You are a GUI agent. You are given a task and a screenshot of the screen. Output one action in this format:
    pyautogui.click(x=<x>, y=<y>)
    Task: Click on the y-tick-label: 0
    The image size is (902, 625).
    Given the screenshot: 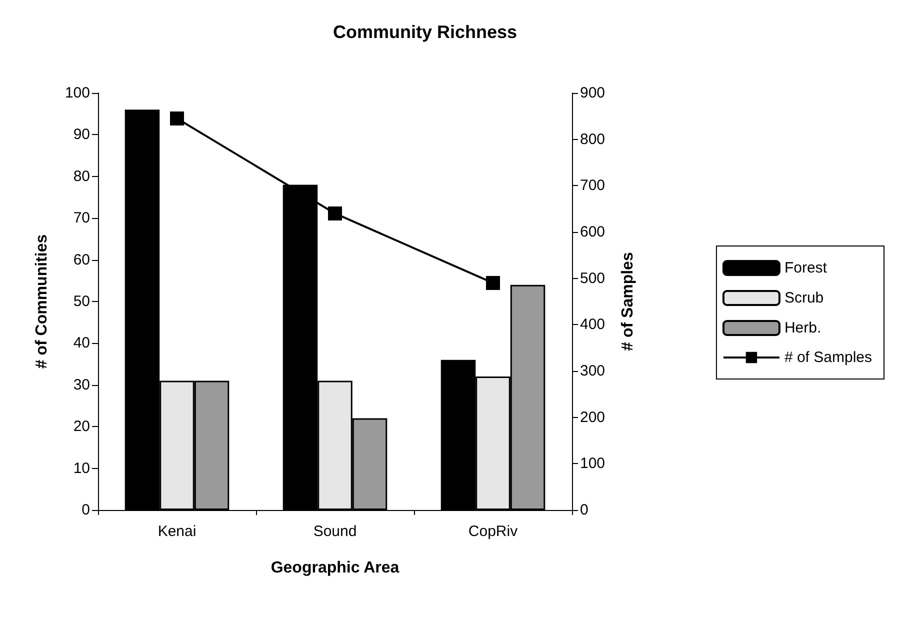 What is the action you would take?
    pyautogui.click(x=86, y=510)
    